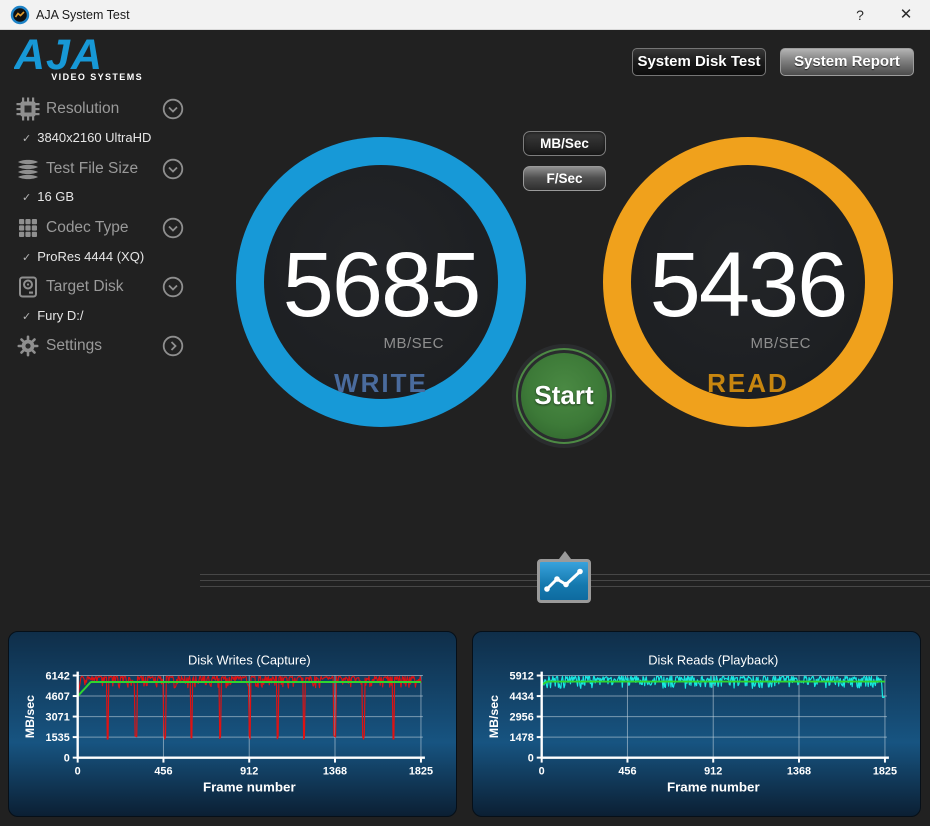  What do you see at coordinates (28, 346) in the screenshot?
I see `gear-icon` at bounding box center [28, 346].